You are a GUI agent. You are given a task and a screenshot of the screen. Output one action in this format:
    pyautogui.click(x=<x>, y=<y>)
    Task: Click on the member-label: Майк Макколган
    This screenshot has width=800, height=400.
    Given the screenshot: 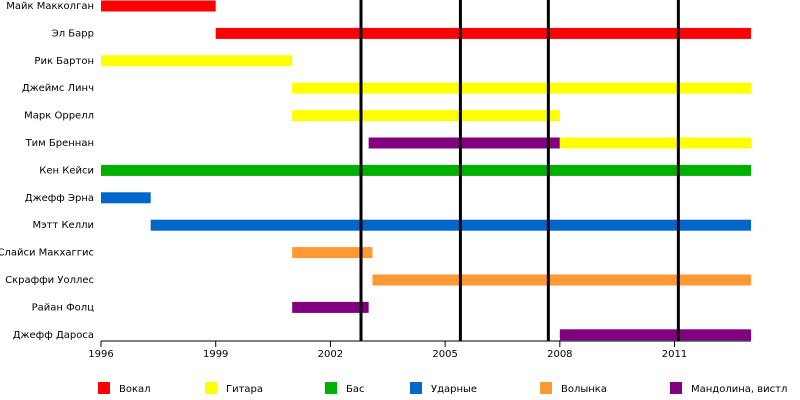 What is the action you would take?
    pyautogui.click(x=50, y=6)
    